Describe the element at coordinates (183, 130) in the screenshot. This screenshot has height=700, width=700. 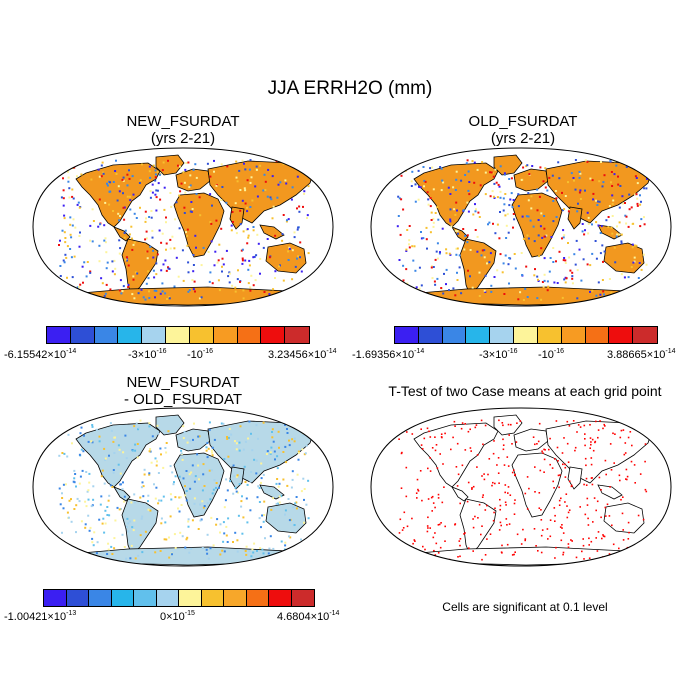
I see `panel-1-title: NEW_FSURDAT (yrs 2-21)` at that location.